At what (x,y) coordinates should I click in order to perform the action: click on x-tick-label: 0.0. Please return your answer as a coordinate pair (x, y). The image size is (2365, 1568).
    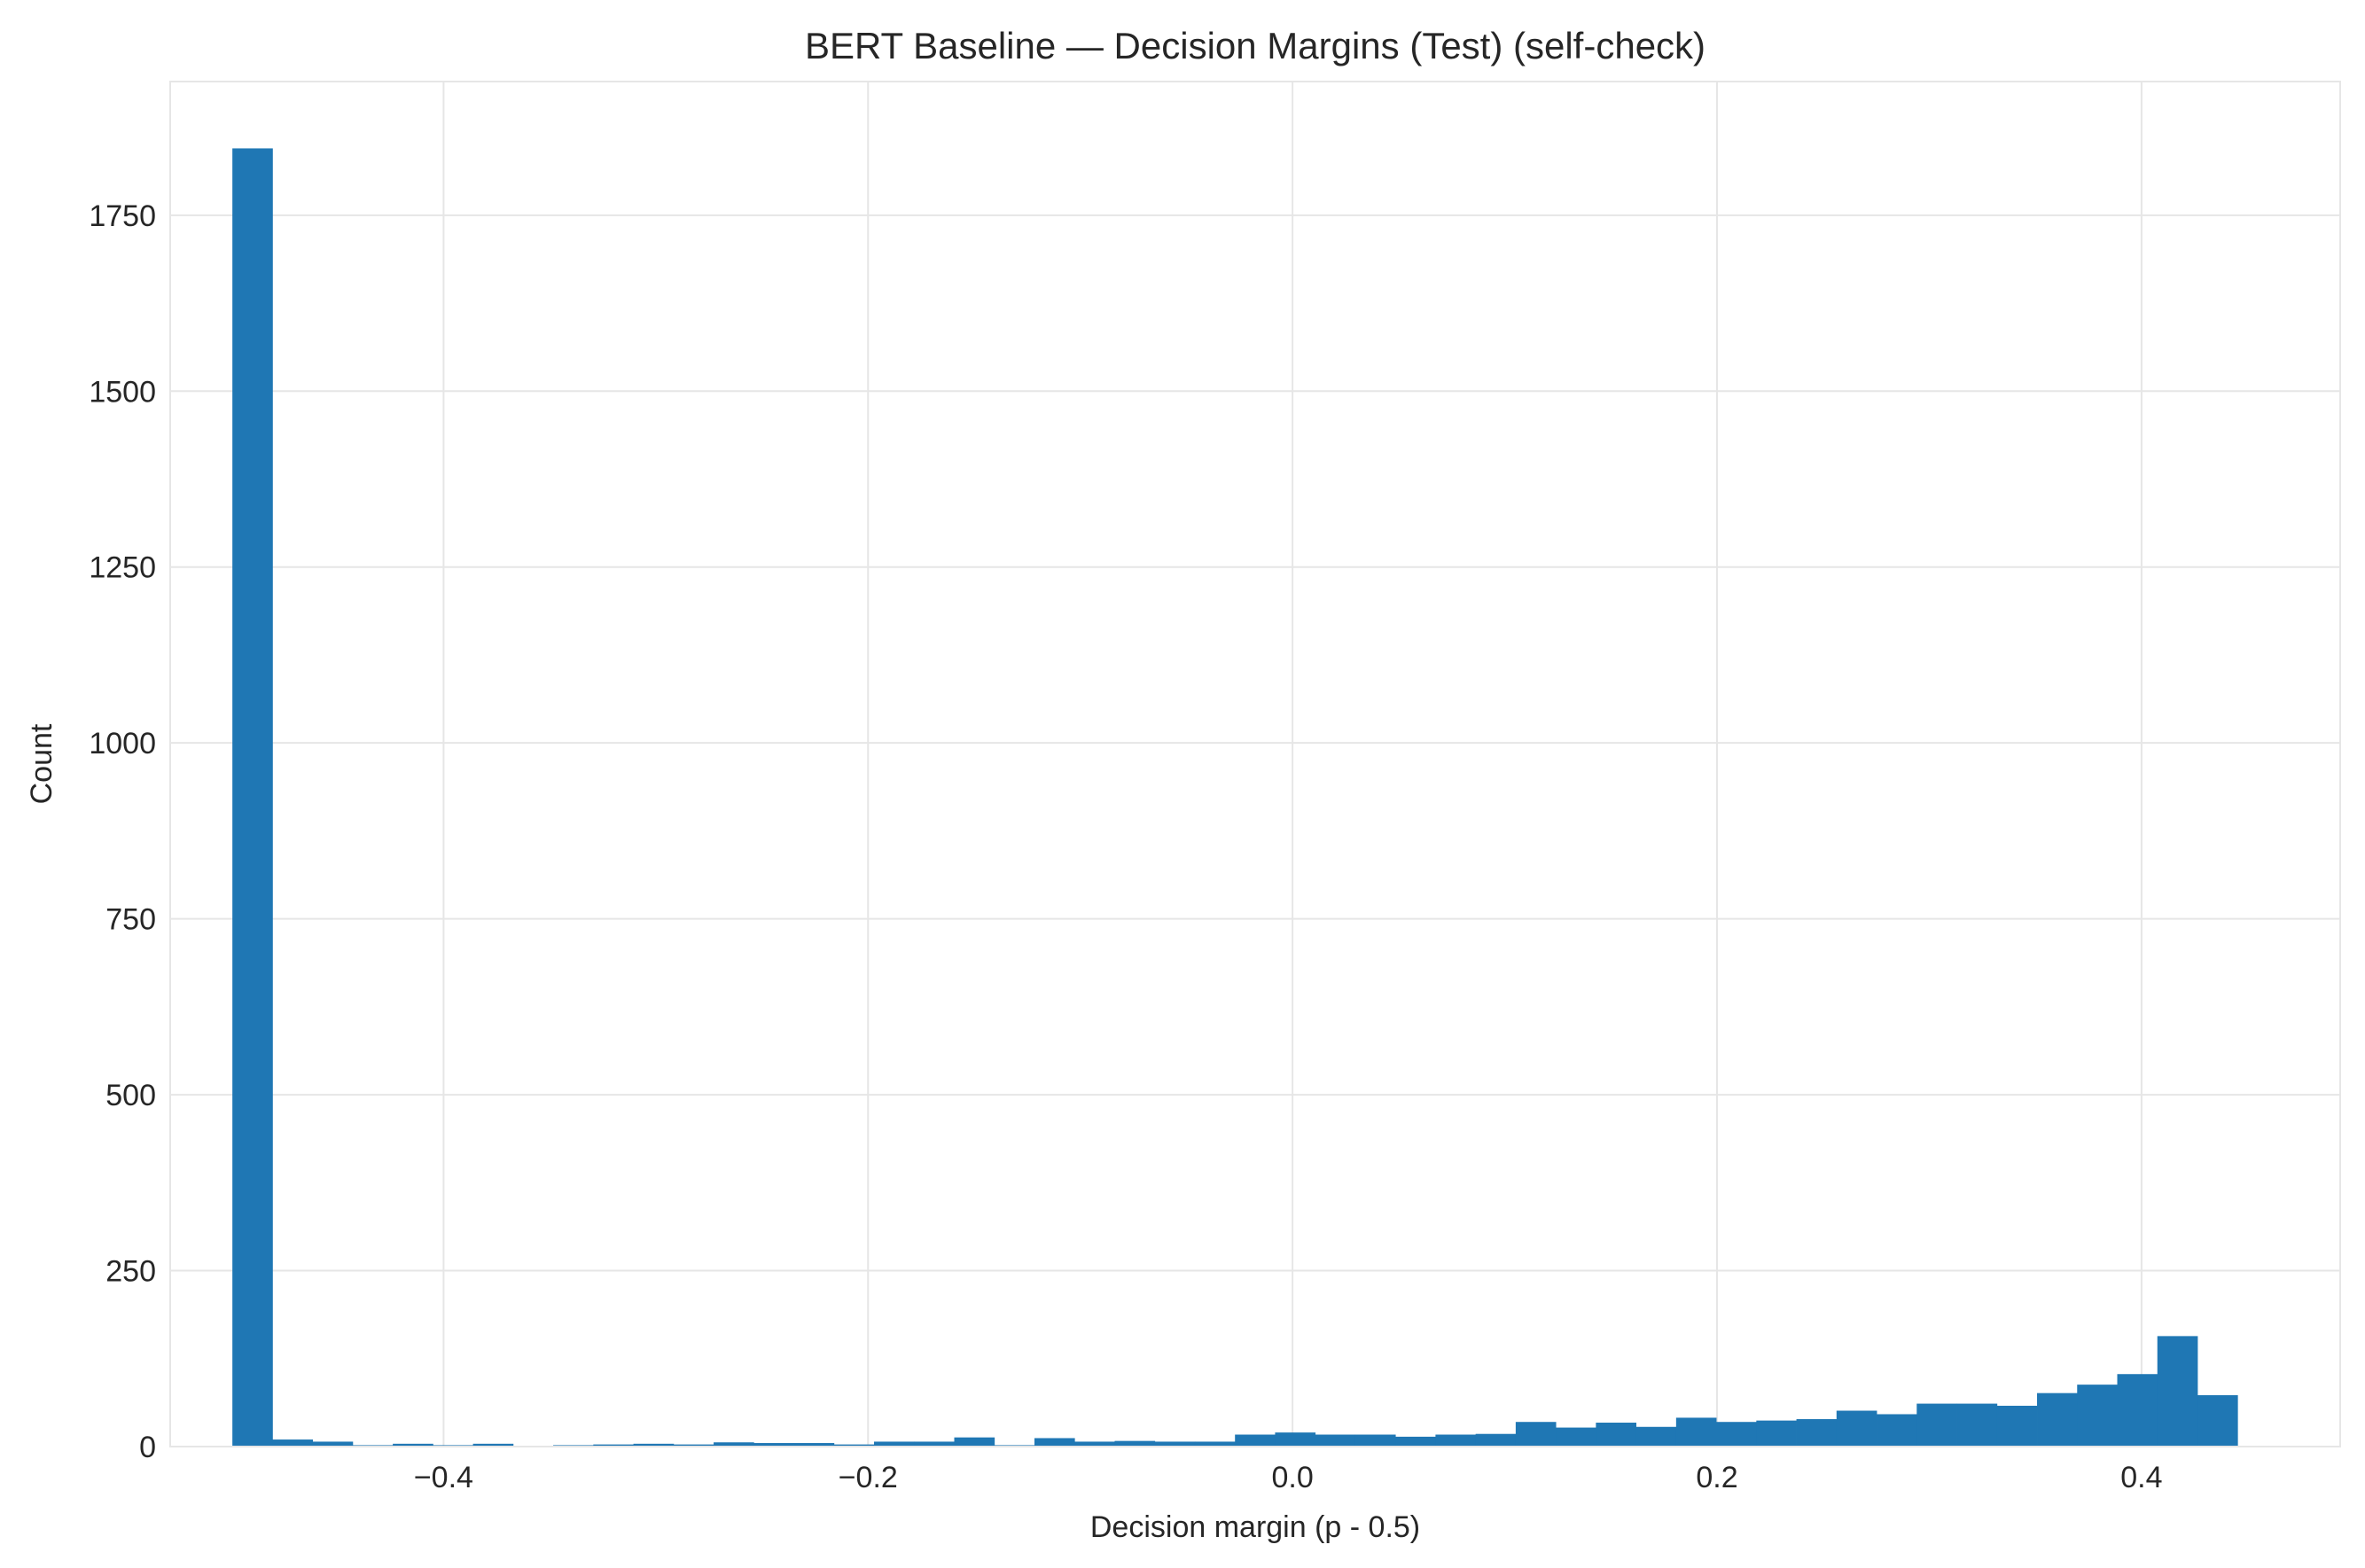
    Looking at the image, I should click on (1293, 1477).